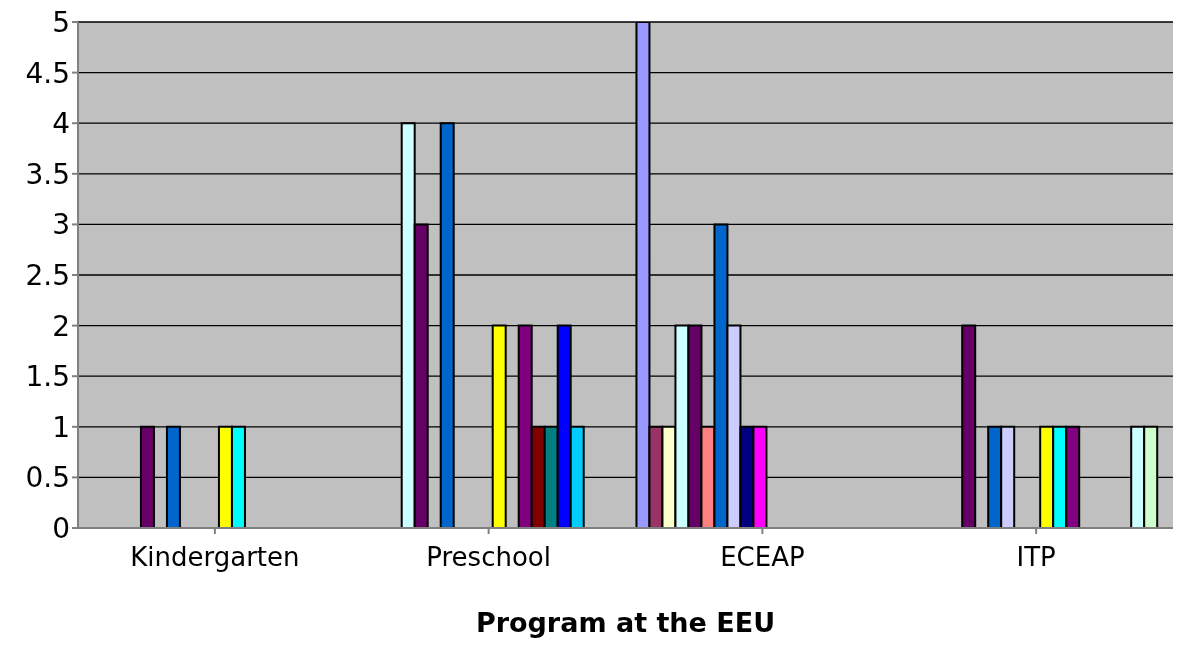 Image resolution: width=1185 pixels, height=658 pixels. What do you see at coordinates (762, 557) in the screenshot?
I see `x-tick-label: ECEAP` at bounding box center [762, 557].